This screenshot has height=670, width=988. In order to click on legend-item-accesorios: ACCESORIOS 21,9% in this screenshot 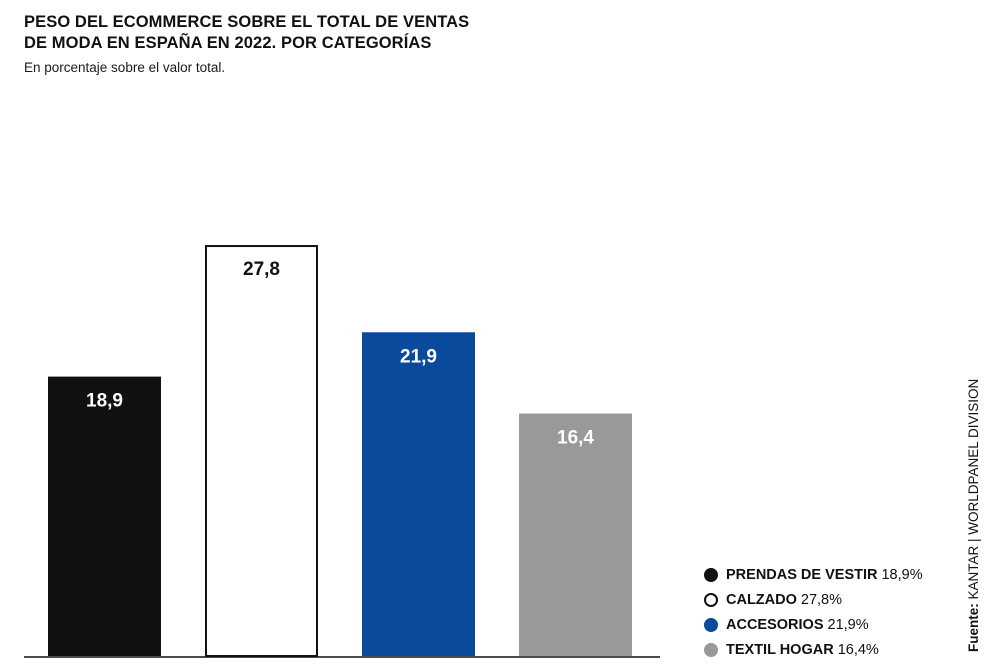, I will do `click(829, 624)`.